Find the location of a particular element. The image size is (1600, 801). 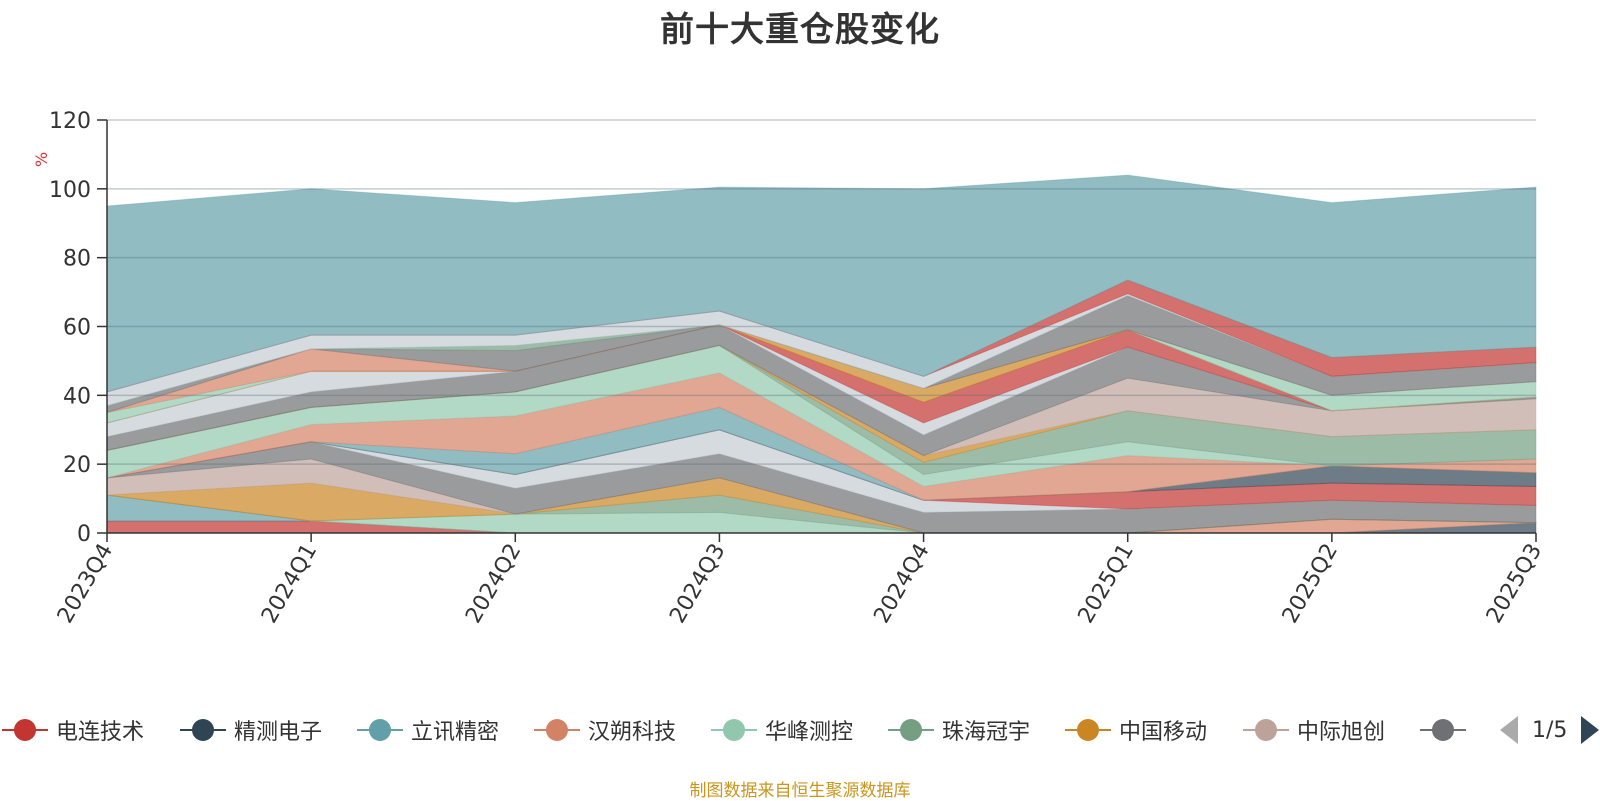

legend: 电连技术 精测电子 立讯精密 汉朔科技 华峰测控 珠海冠宇 中国移动 中际旭创? is located at coordinates (800, 730).